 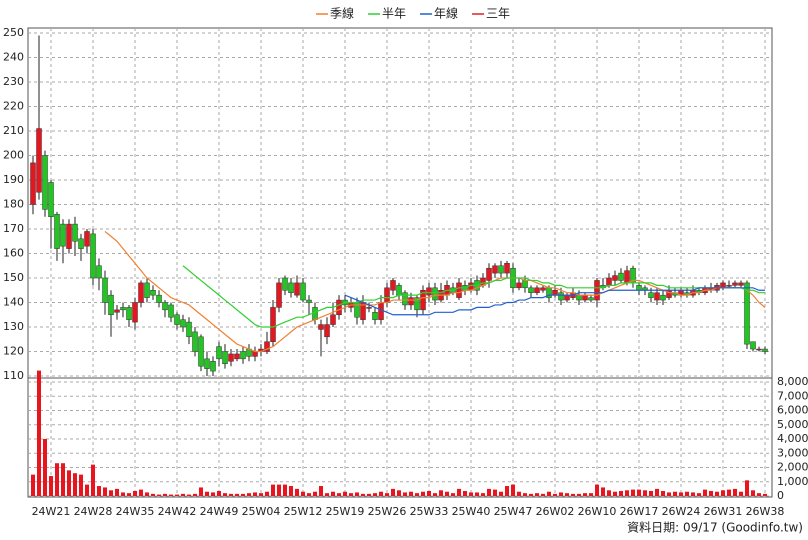 I want to click on y2-tick-label: 0, so click(x=780, y=495).